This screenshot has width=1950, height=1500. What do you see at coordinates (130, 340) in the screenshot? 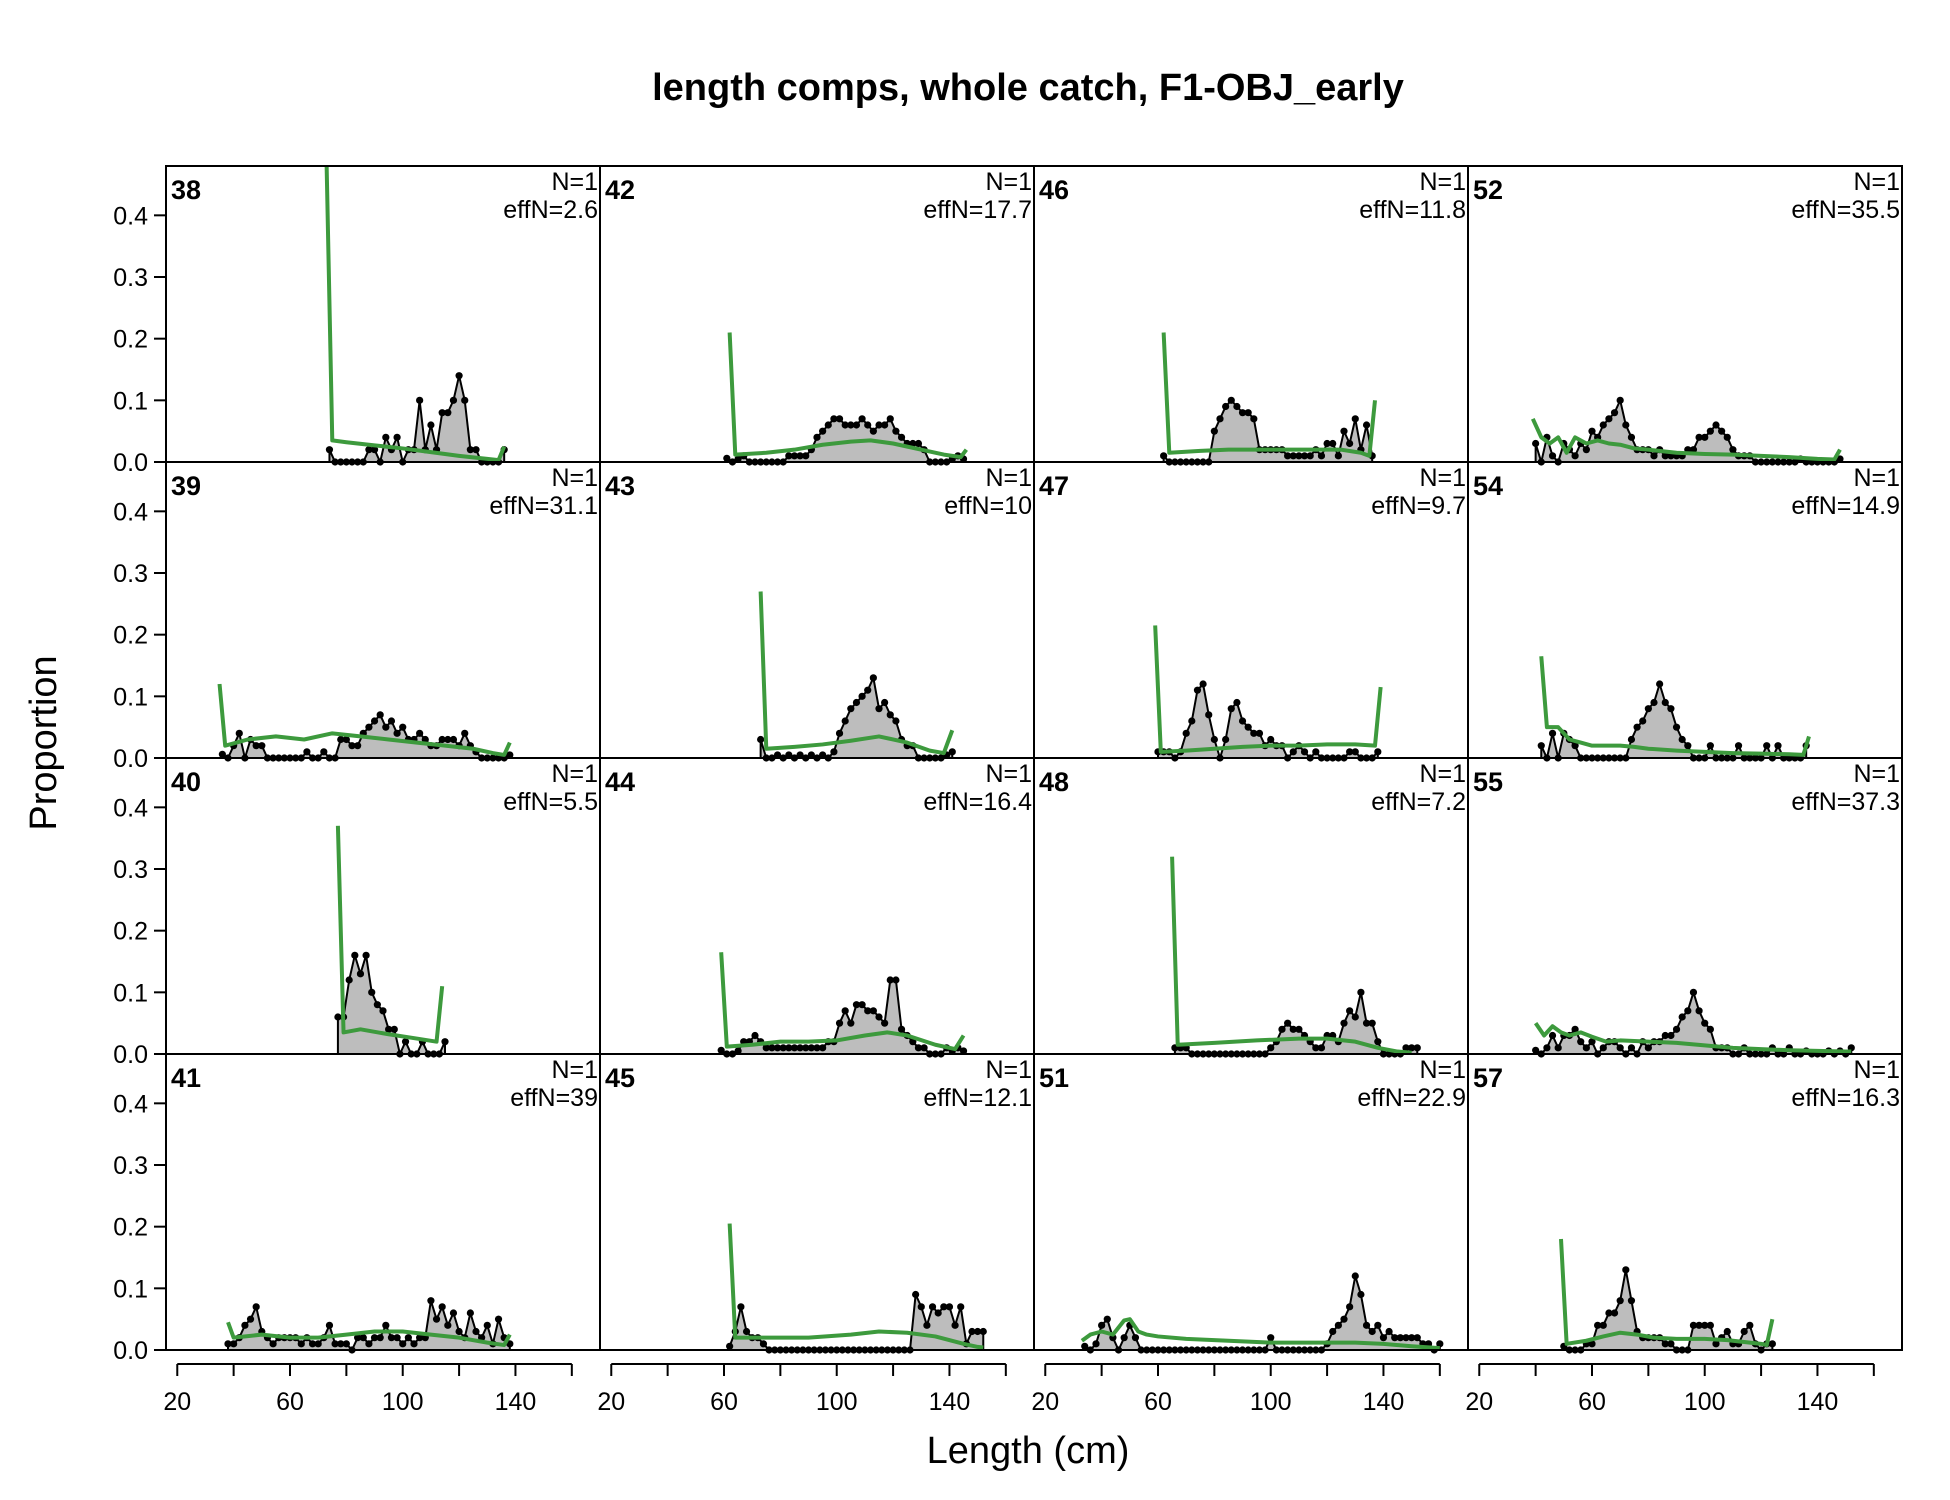
I see `y-tick-label: 0.2` at bounding box center [130, 340].